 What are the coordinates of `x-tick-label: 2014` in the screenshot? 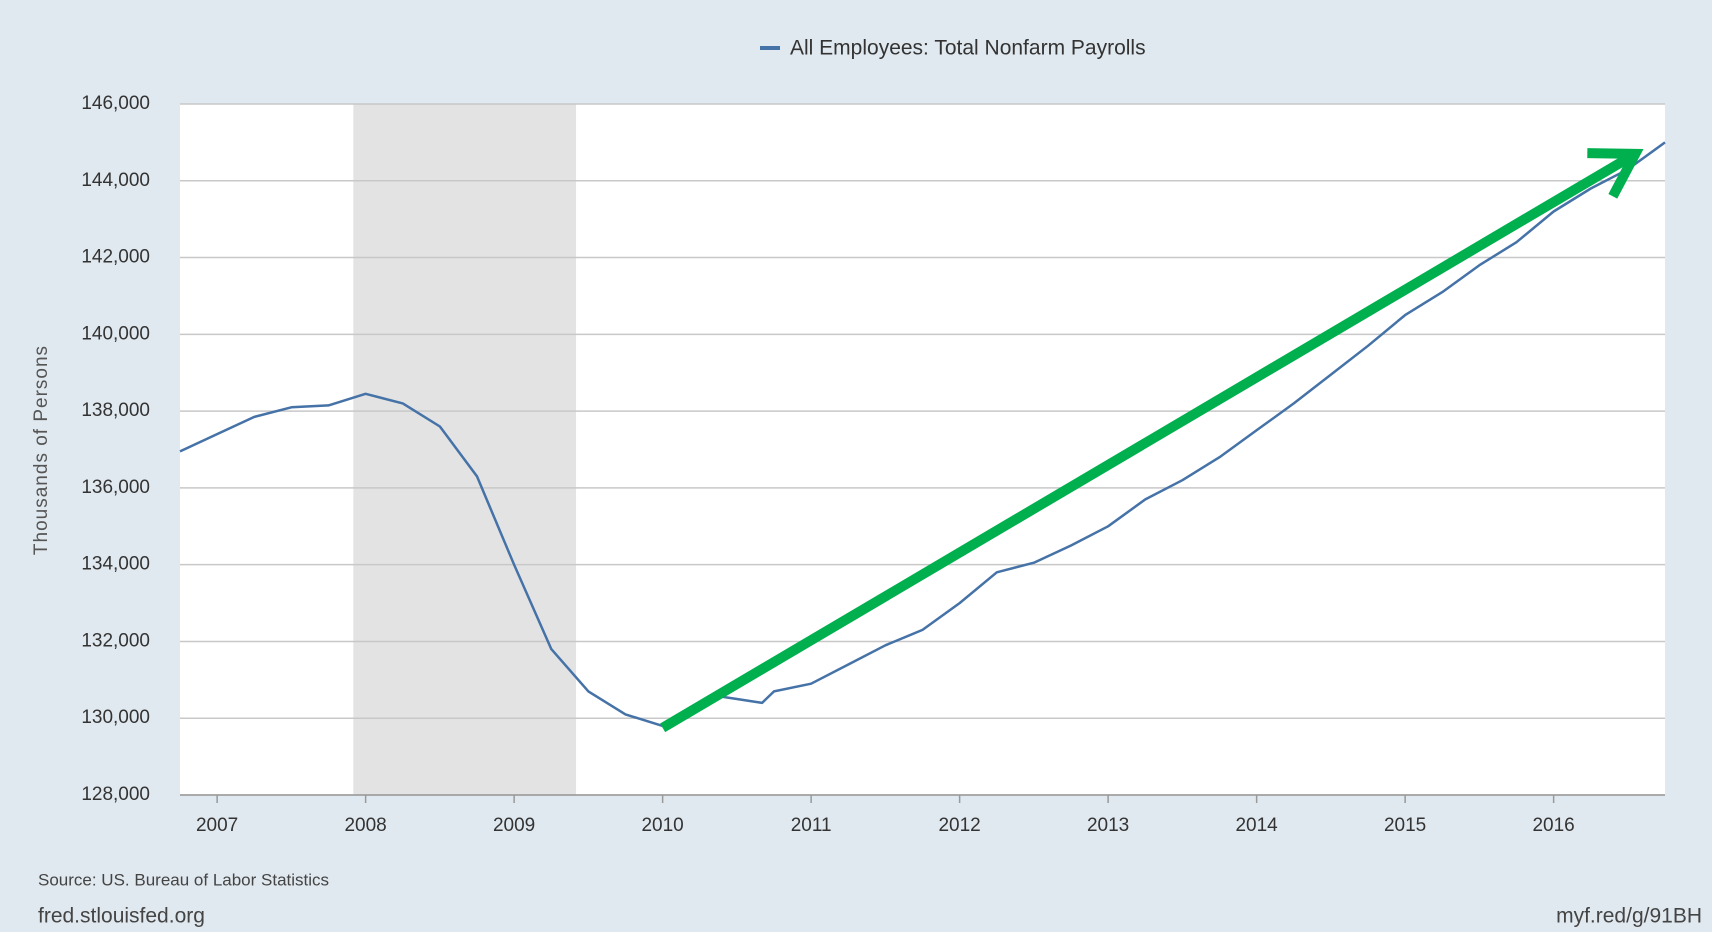 It's located at (1256, 825).